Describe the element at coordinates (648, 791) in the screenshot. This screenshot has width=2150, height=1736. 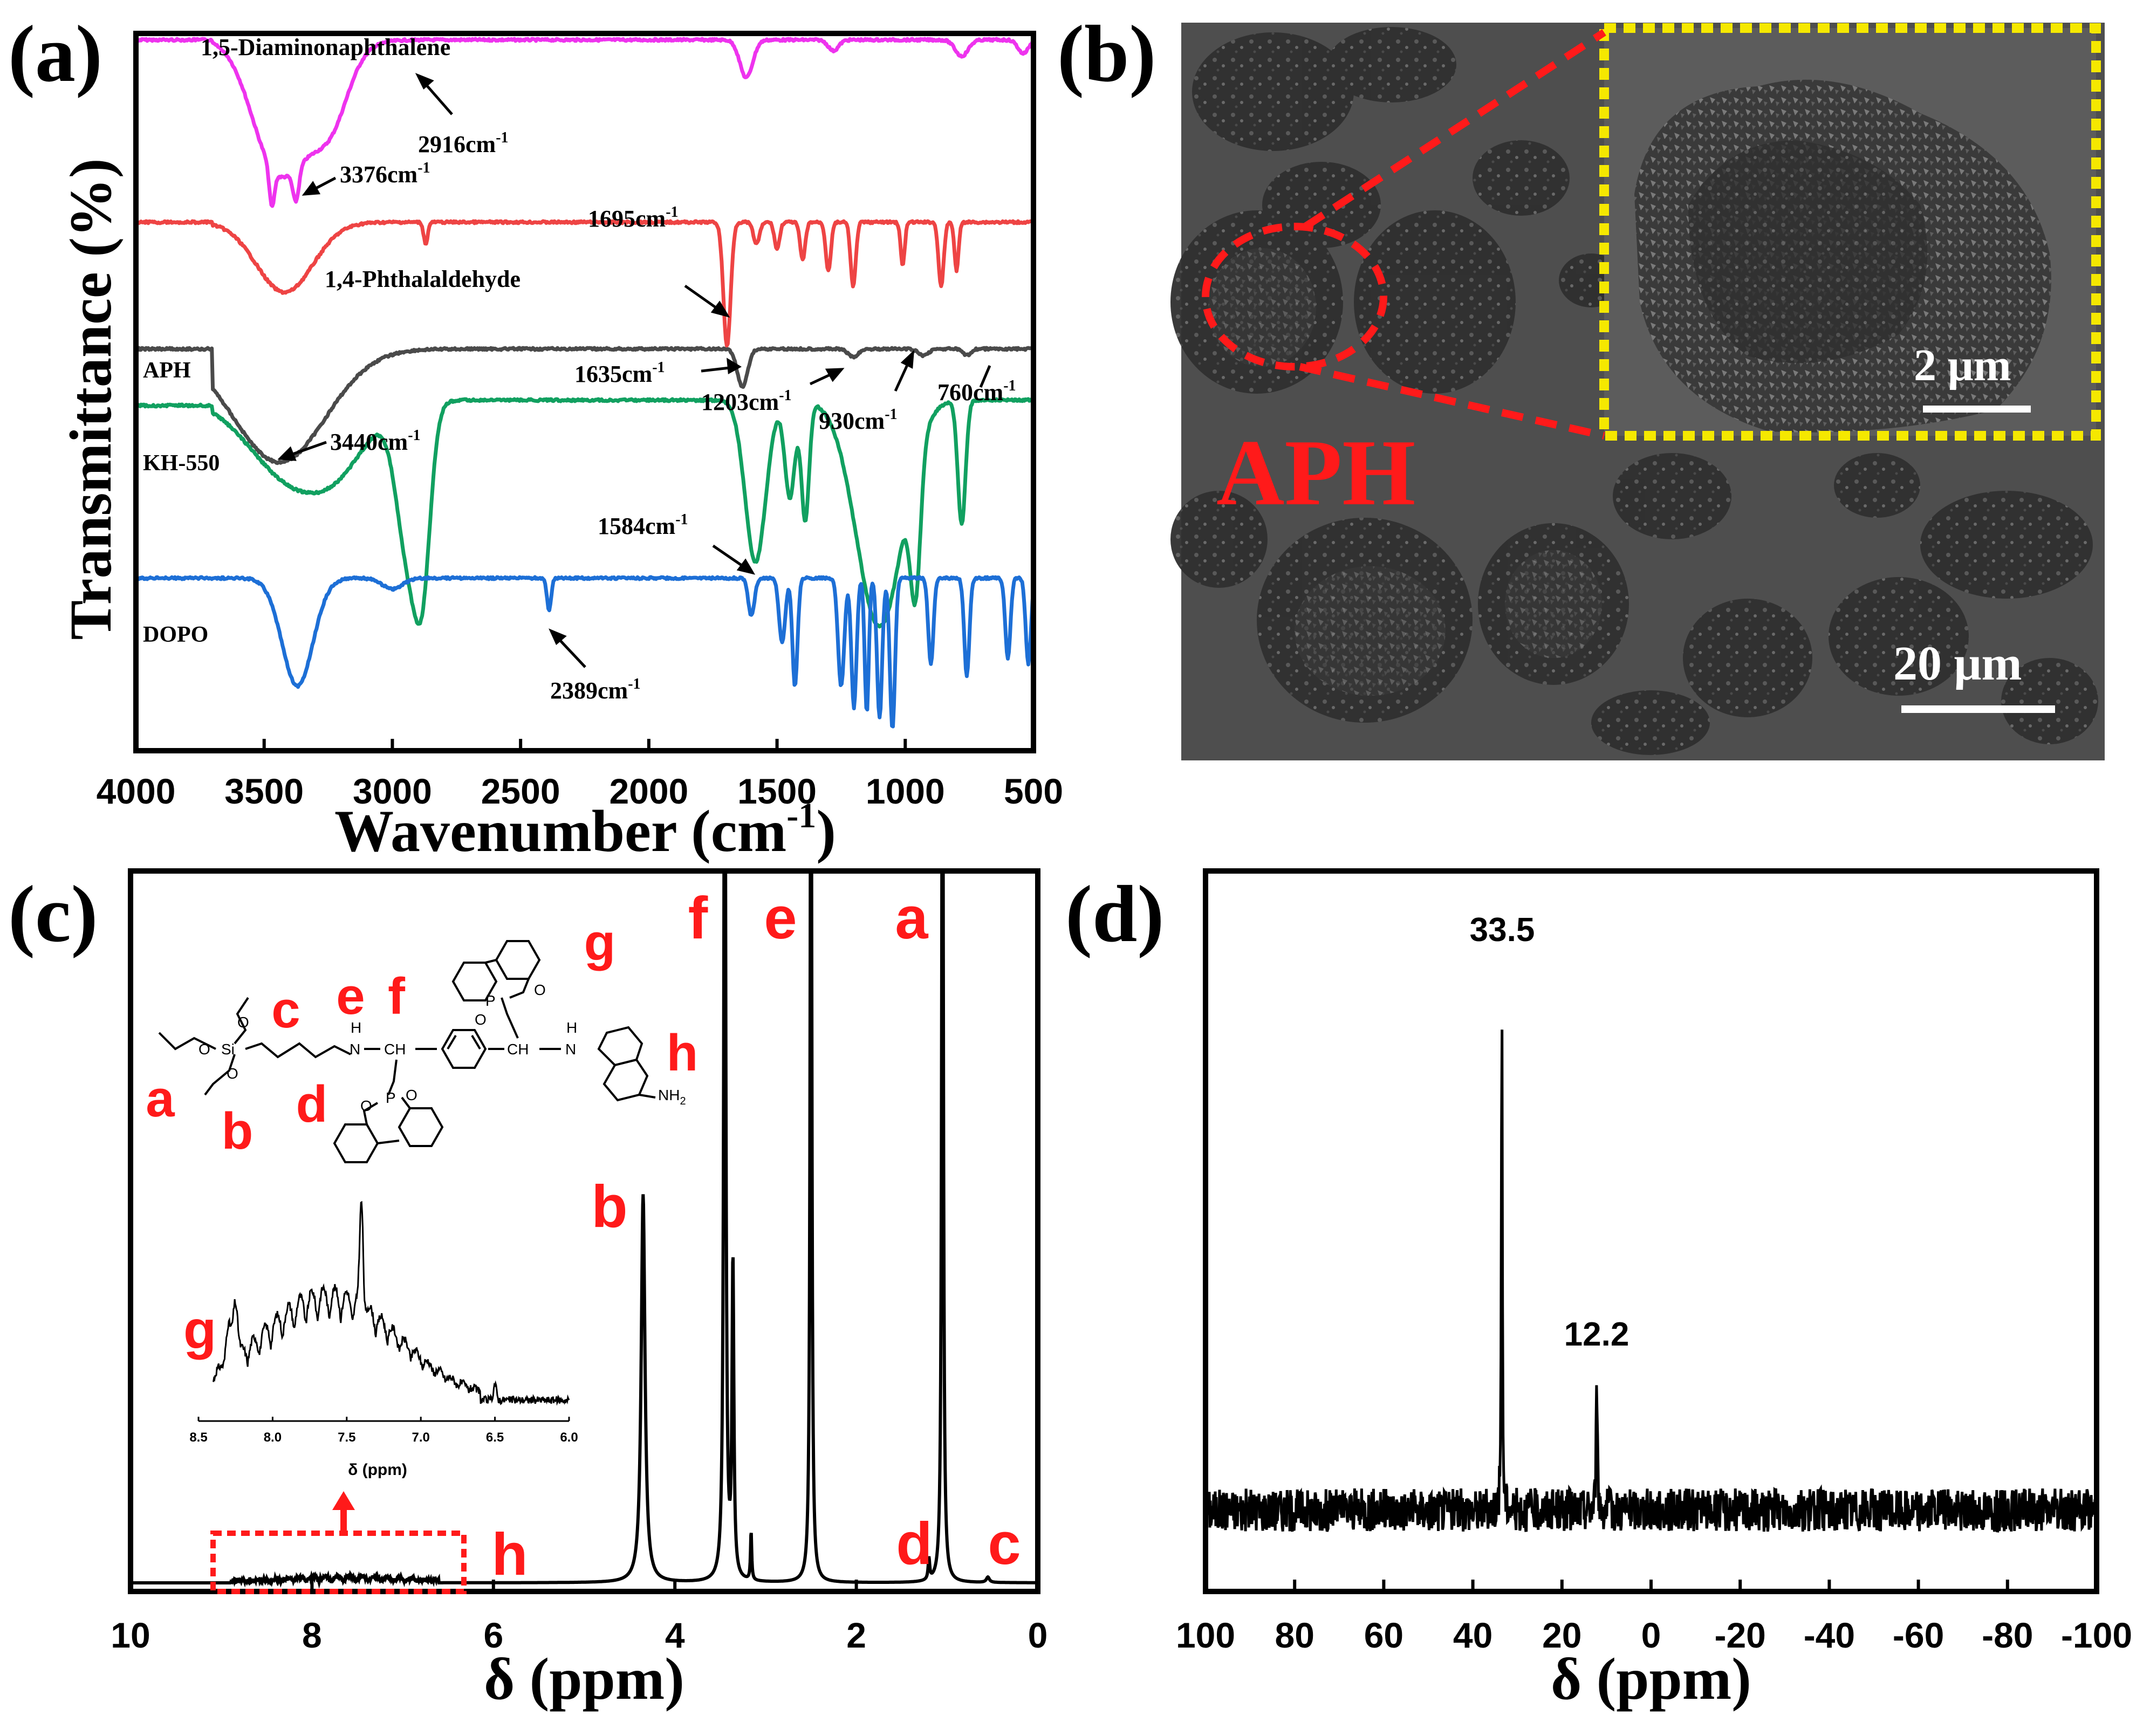
I see `panel-a-x-tick-label: 2000` at that location.